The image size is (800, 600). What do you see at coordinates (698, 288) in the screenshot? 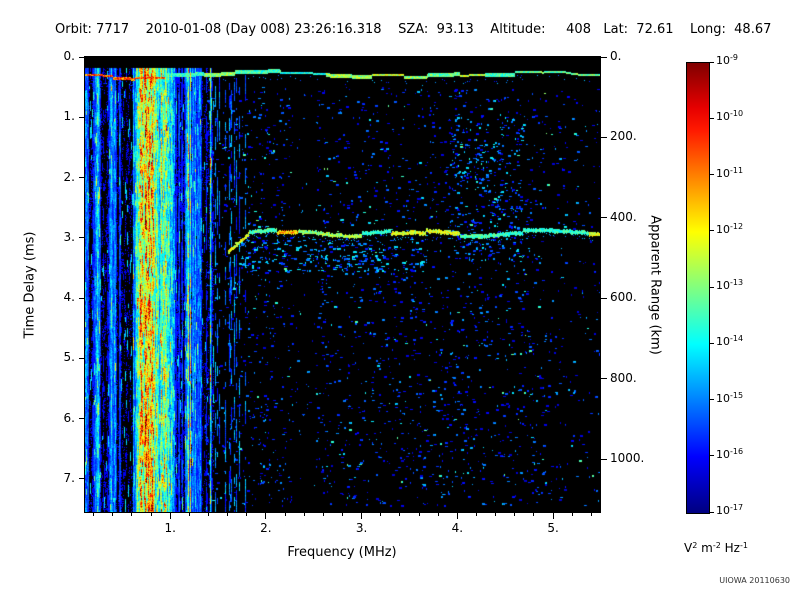
I see `colorbar` at bounding box center [698, 288].